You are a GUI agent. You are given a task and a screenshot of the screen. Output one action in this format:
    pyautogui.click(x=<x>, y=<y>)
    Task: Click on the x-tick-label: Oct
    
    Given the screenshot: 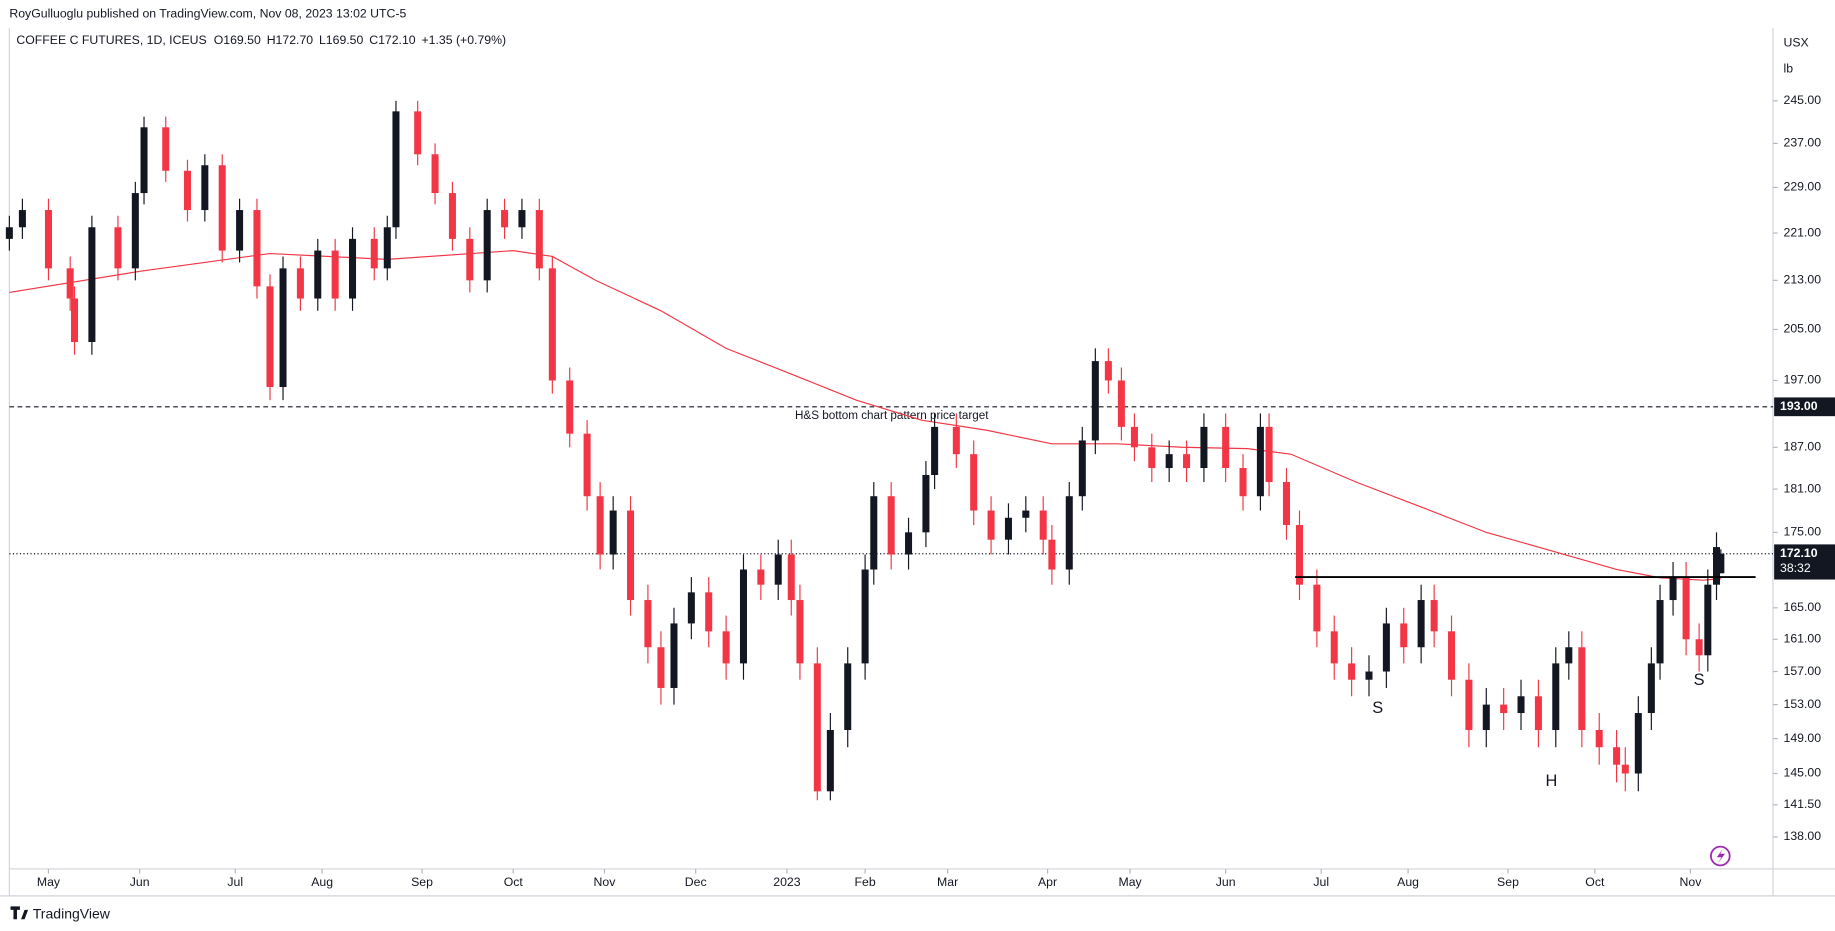 What is the action you would take?
    pyautogui.click(x=514, y=882)
    